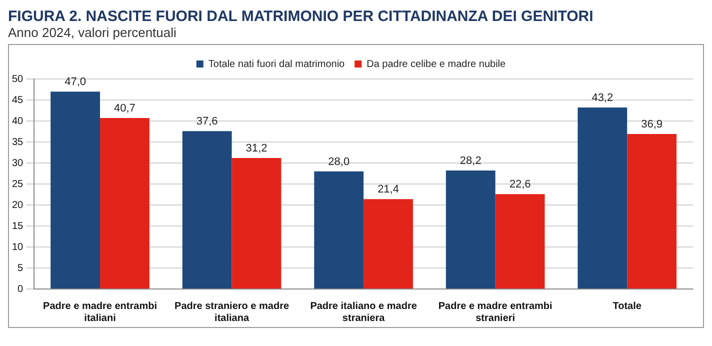  I want to click on x-tick-label: Padre straniero e madre italiana, so click(232, 312).